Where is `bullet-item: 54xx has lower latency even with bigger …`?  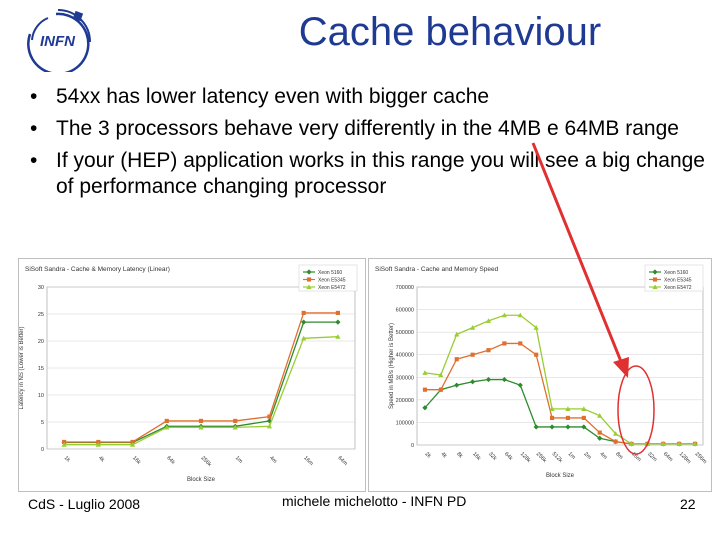 bullet-item: 54xx has lower latency even with bigger … is located at coordinates (366, 97).